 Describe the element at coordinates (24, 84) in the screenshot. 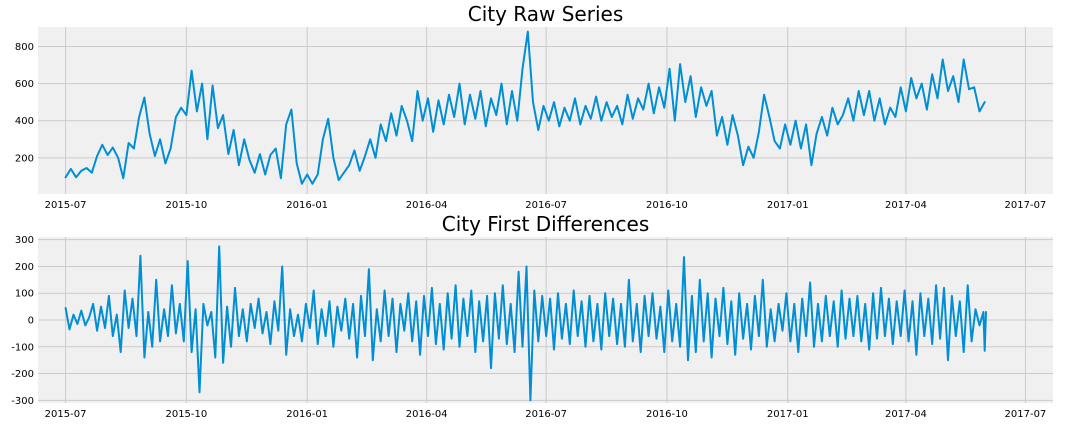

I see `y-tick-label: 600` at that location.